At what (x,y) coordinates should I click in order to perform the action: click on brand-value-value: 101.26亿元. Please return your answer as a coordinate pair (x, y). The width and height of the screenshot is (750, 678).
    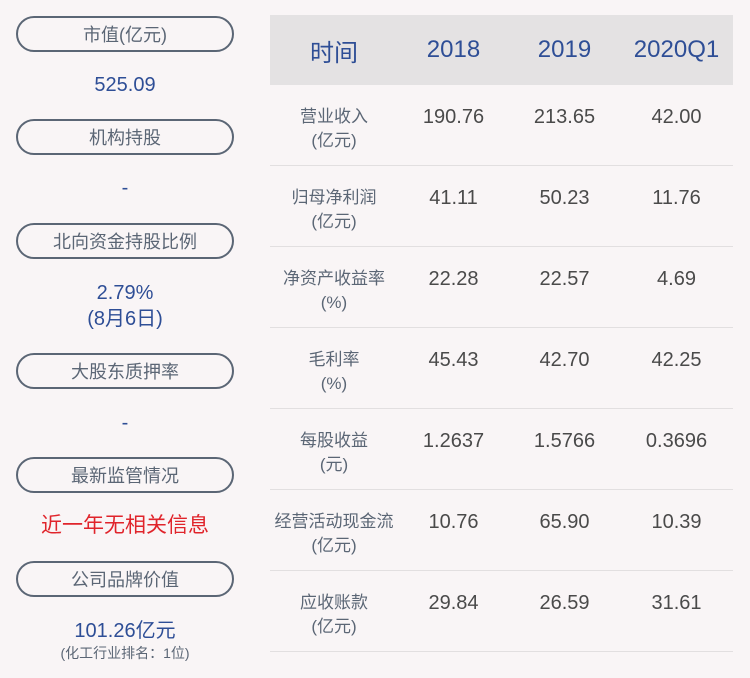
    Looking at the image, I should click on (125, 631).